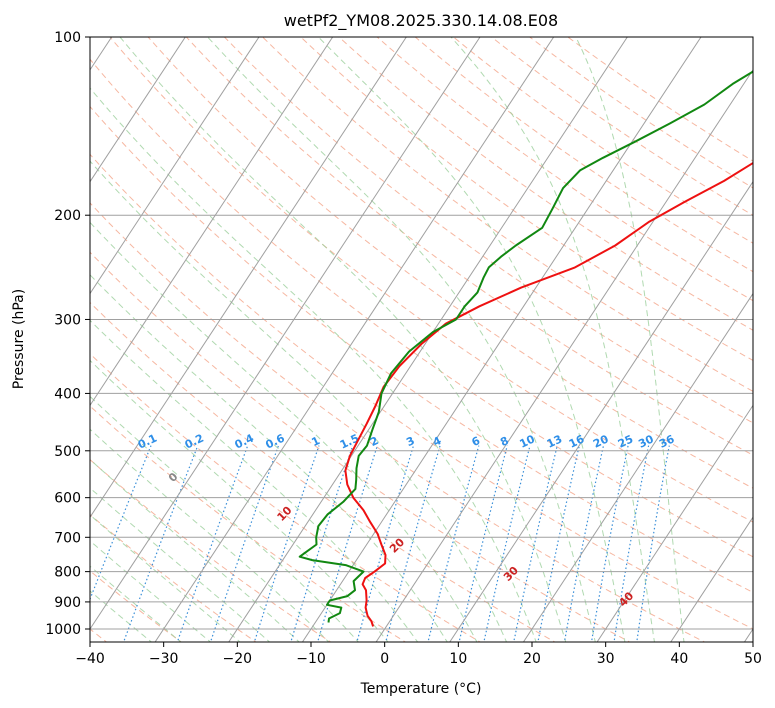 The image size is (775, 708). I want to click on x-tick-label: 50, so click(753, 659).